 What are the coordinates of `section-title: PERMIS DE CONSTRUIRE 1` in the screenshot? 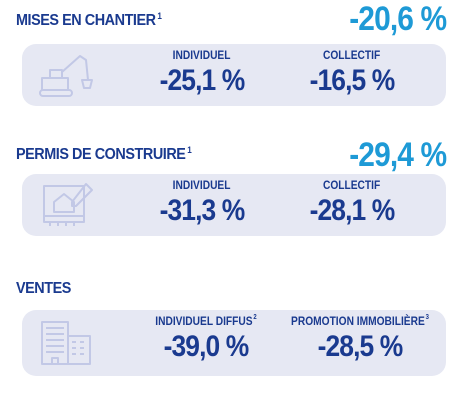 It's located at (104, 154).